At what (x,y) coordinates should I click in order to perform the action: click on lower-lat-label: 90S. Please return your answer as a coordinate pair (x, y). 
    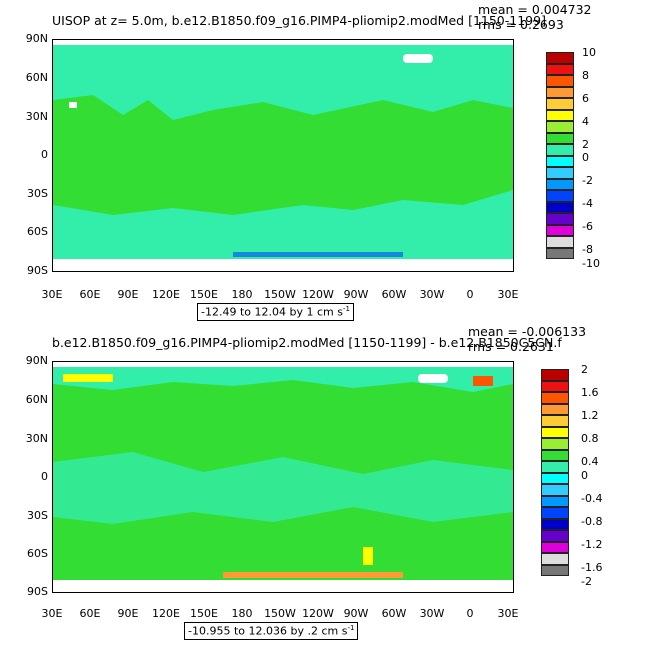
    Looking at the image, I should click on (37, 591).